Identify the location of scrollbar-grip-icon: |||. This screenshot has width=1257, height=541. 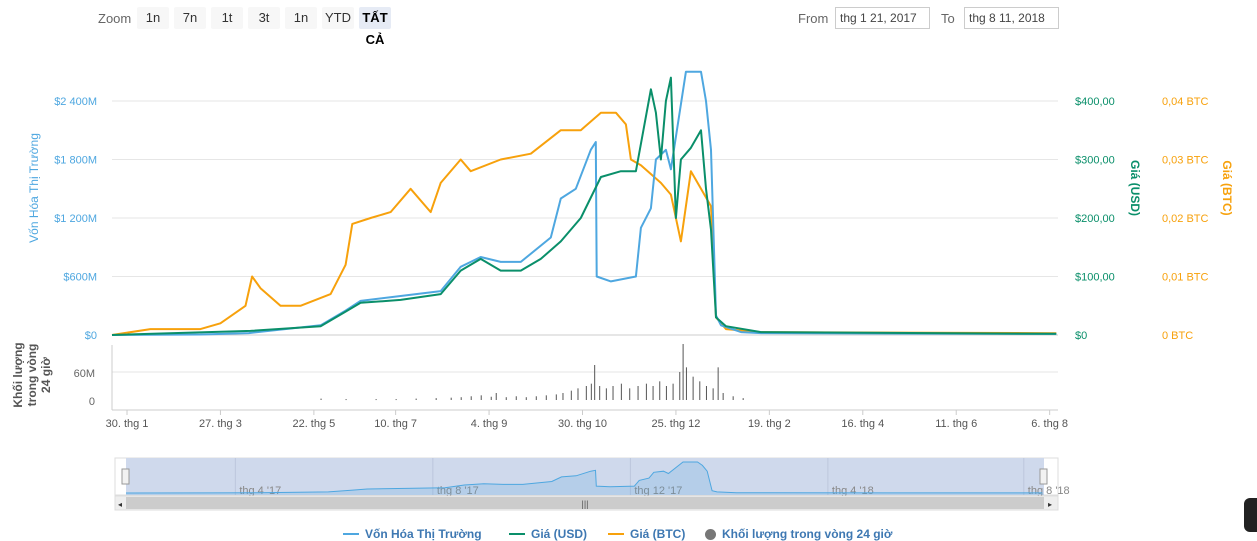
(584, 504).